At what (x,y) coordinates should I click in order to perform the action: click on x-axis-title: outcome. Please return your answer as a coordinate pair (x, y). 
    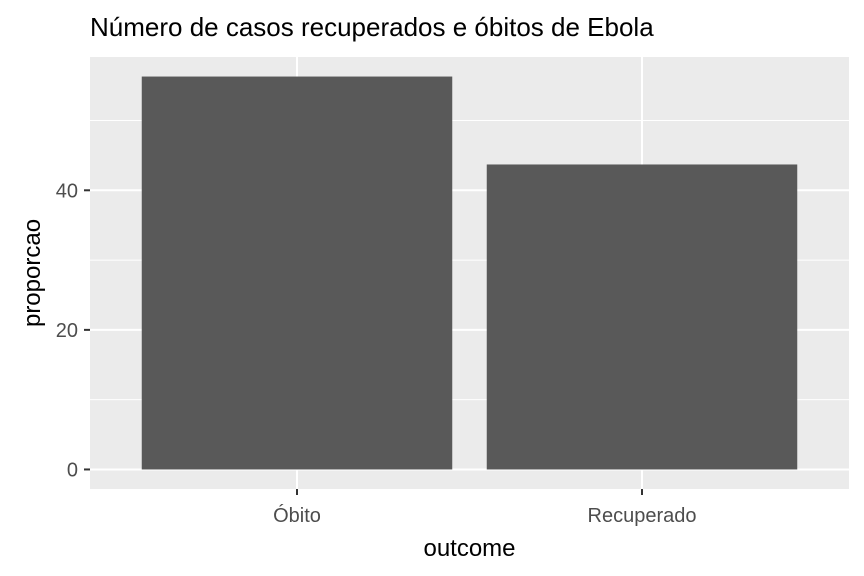
    Looking at the image, I should click on (469, 548).